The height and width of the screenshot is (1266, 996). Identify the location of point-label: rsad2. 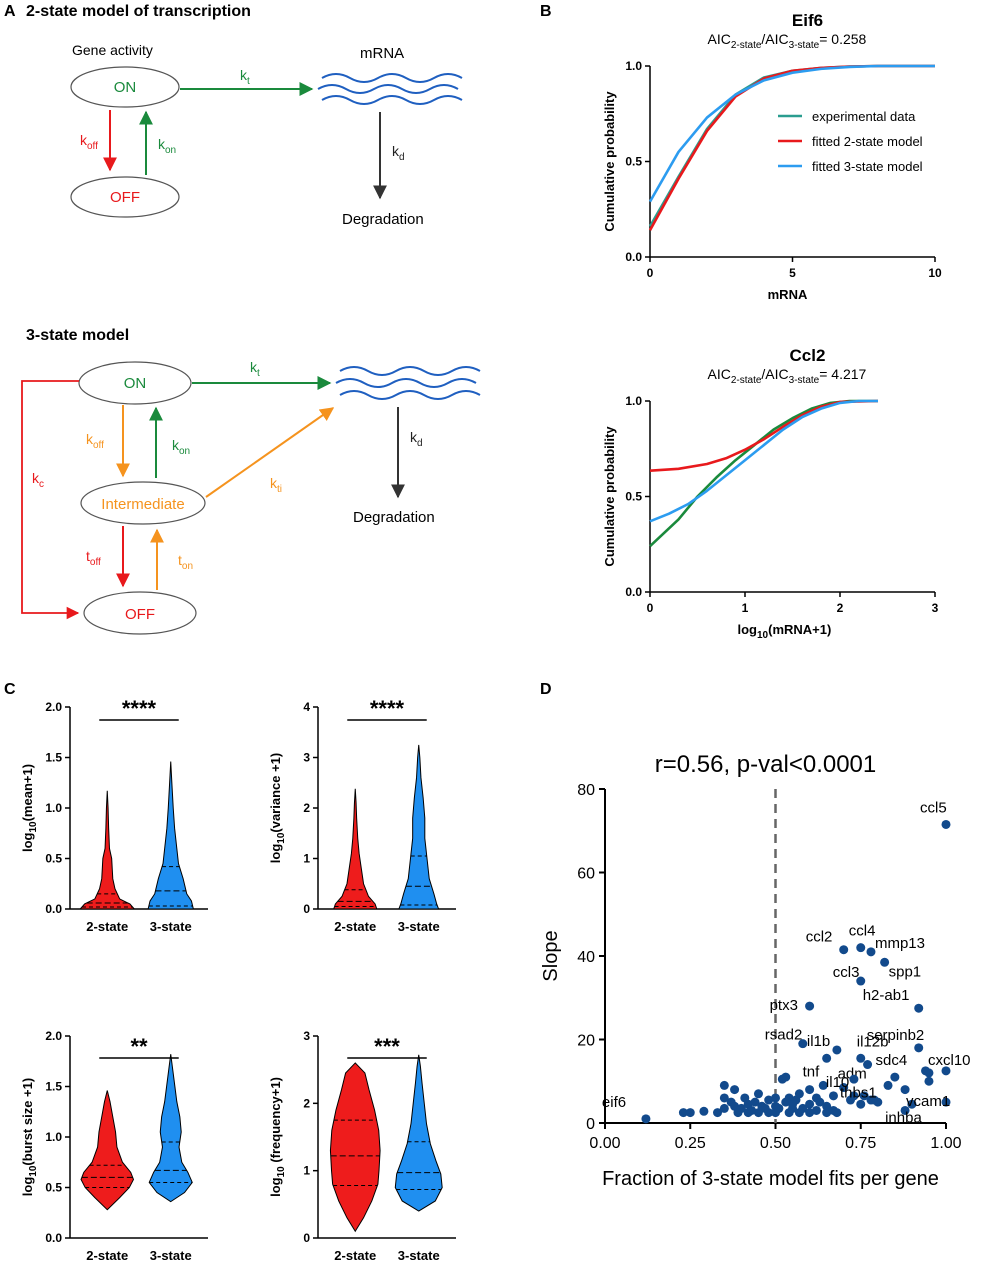
(784, 1035).